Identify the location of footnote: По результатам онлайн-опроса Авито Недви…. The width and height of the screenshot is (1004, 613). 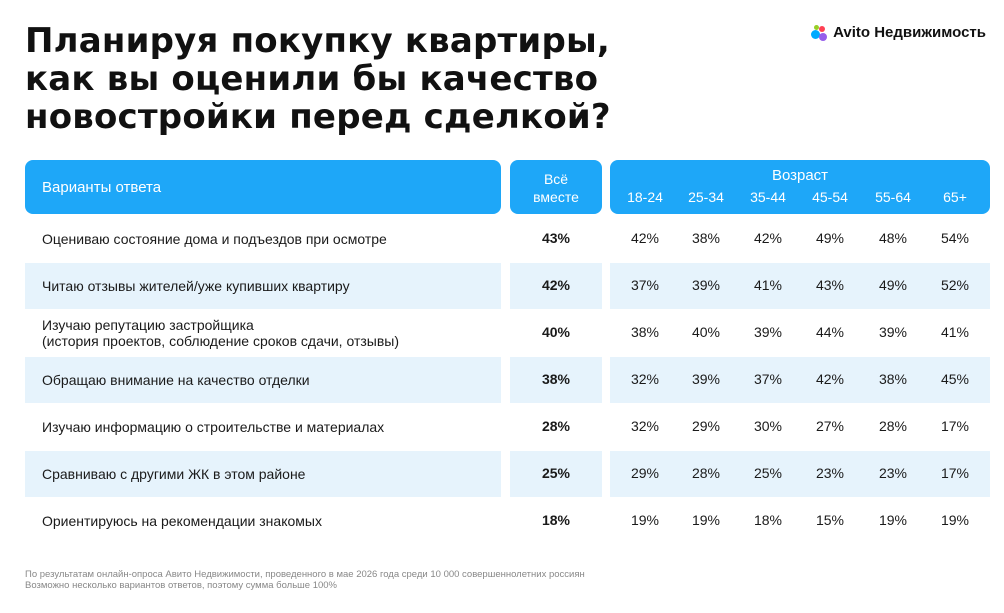
(305, 580).